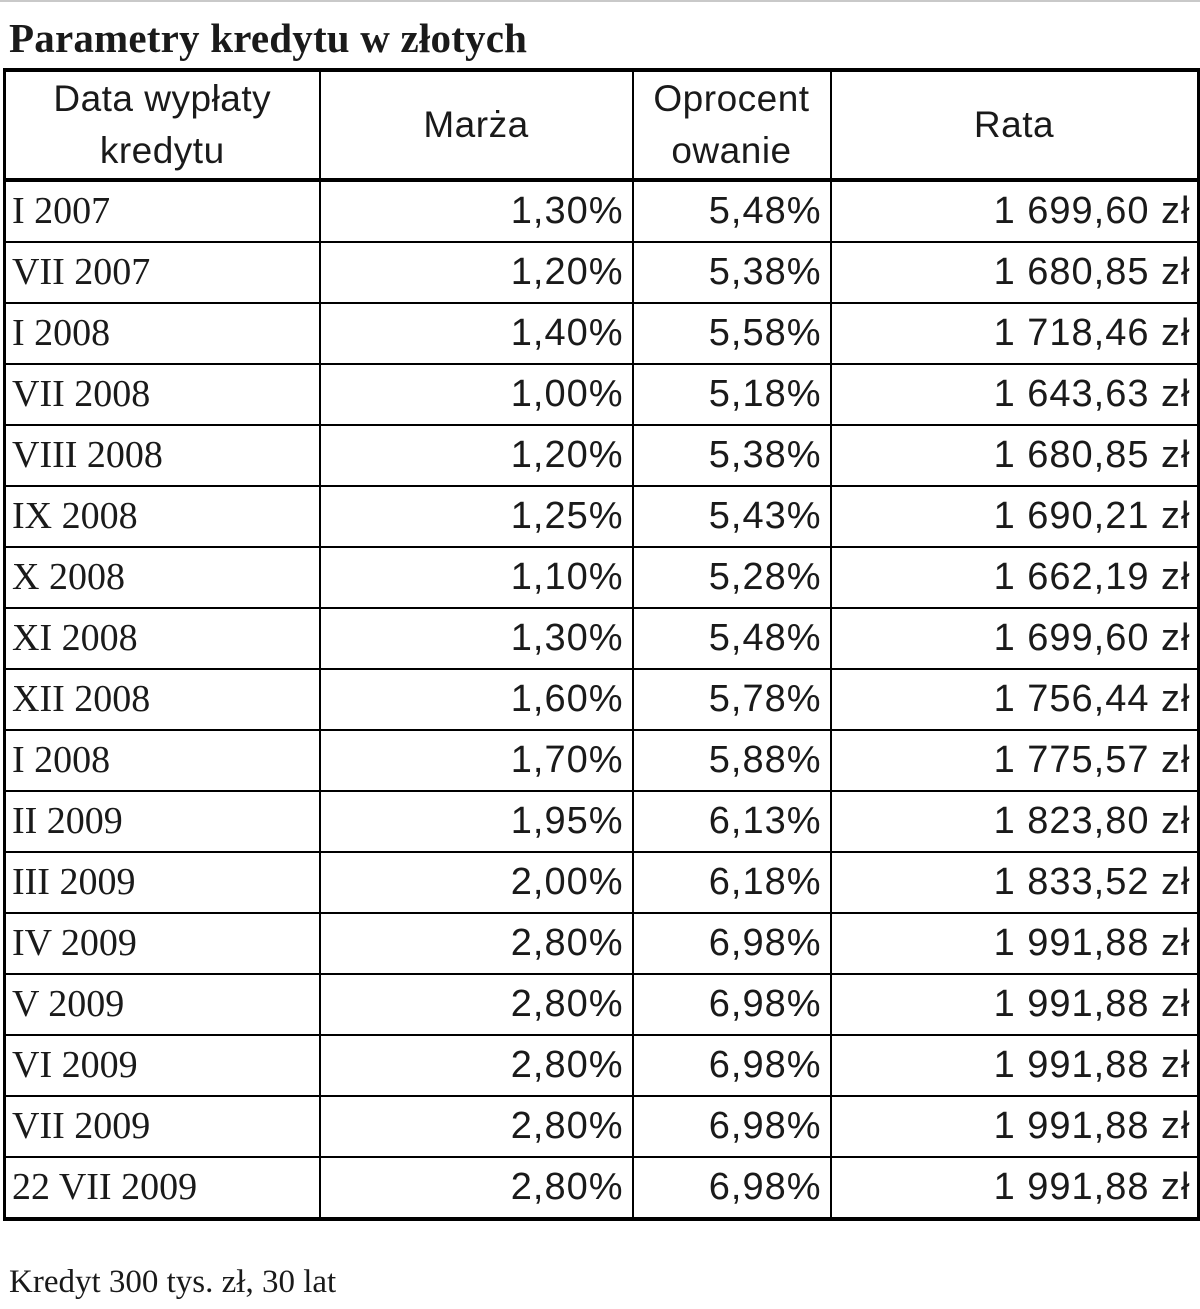 This screenshot has height=1309, width=1200. I want to click on cell-installment: 1 690,21 zł, so click(1014, 516).